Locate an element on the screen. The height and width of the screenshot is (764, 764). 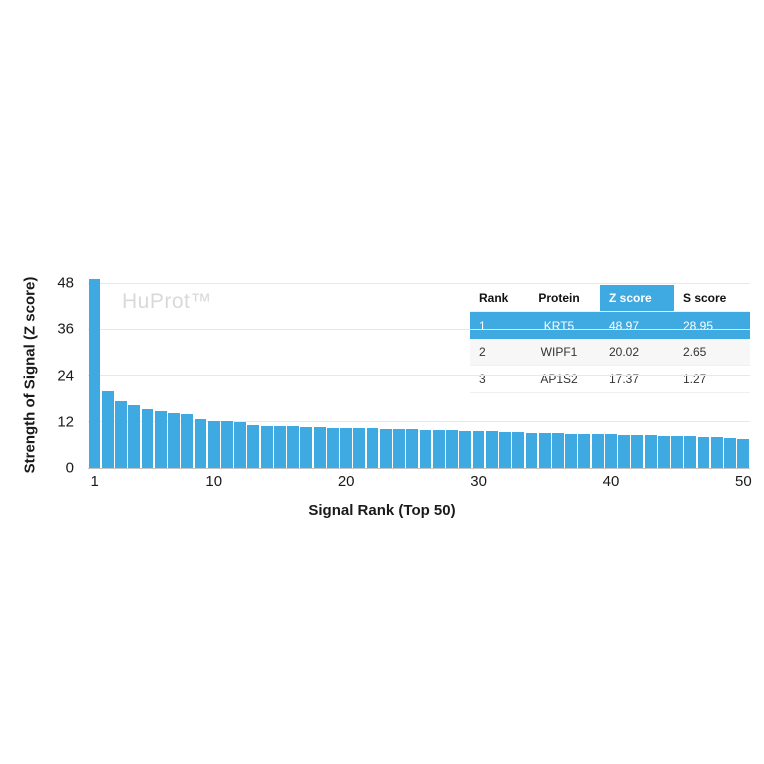
table-row-rank-2: 2 WIPF1 20.02 2.65 is located at coordinates (610, 352).